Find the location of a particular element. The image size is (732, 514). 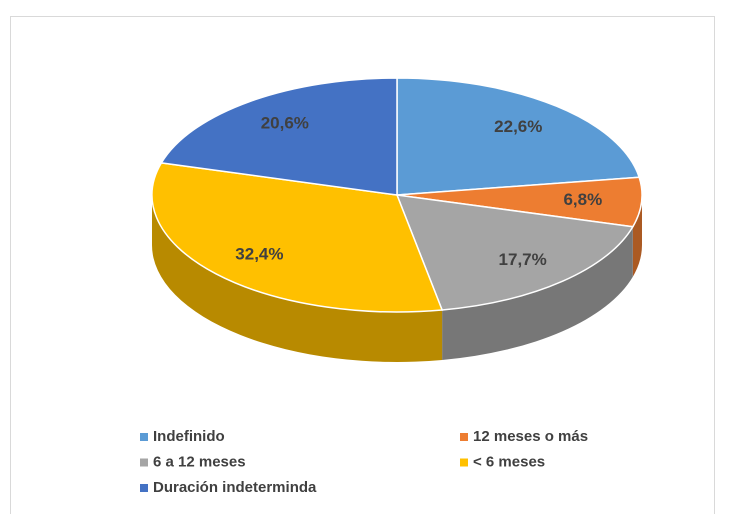

legend-label: 6 a 12 meses is located at coordinates (199, 461).